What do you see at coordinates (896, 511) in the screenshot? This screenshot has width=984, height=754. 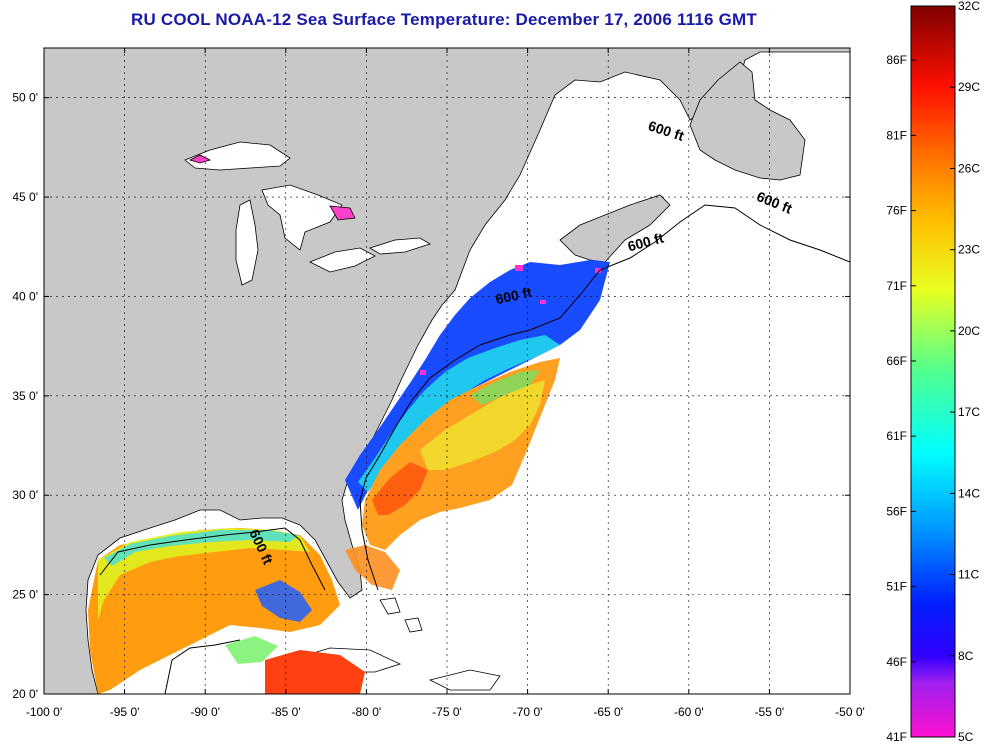 I see `colorbar-label-f: 56F` at bounding box center [896, 511].